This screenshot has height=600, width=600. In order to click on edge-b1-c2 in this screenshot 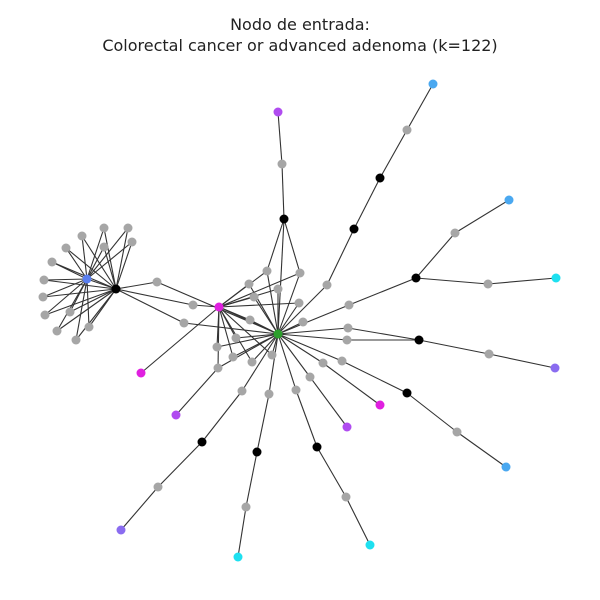, I will do `click(122, 258)`.